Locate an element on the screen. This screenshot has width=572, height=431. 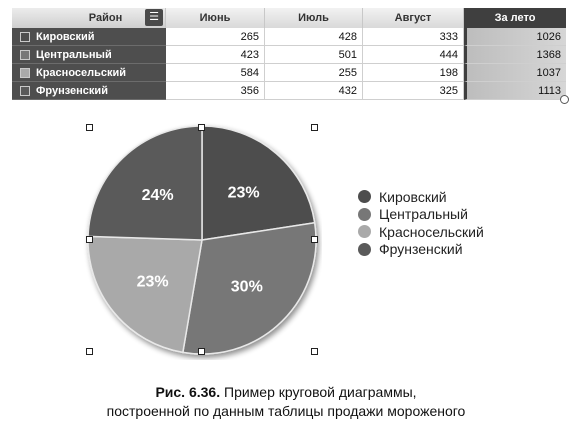
legend-label: Красносельский is located at coordinates (431, 231).